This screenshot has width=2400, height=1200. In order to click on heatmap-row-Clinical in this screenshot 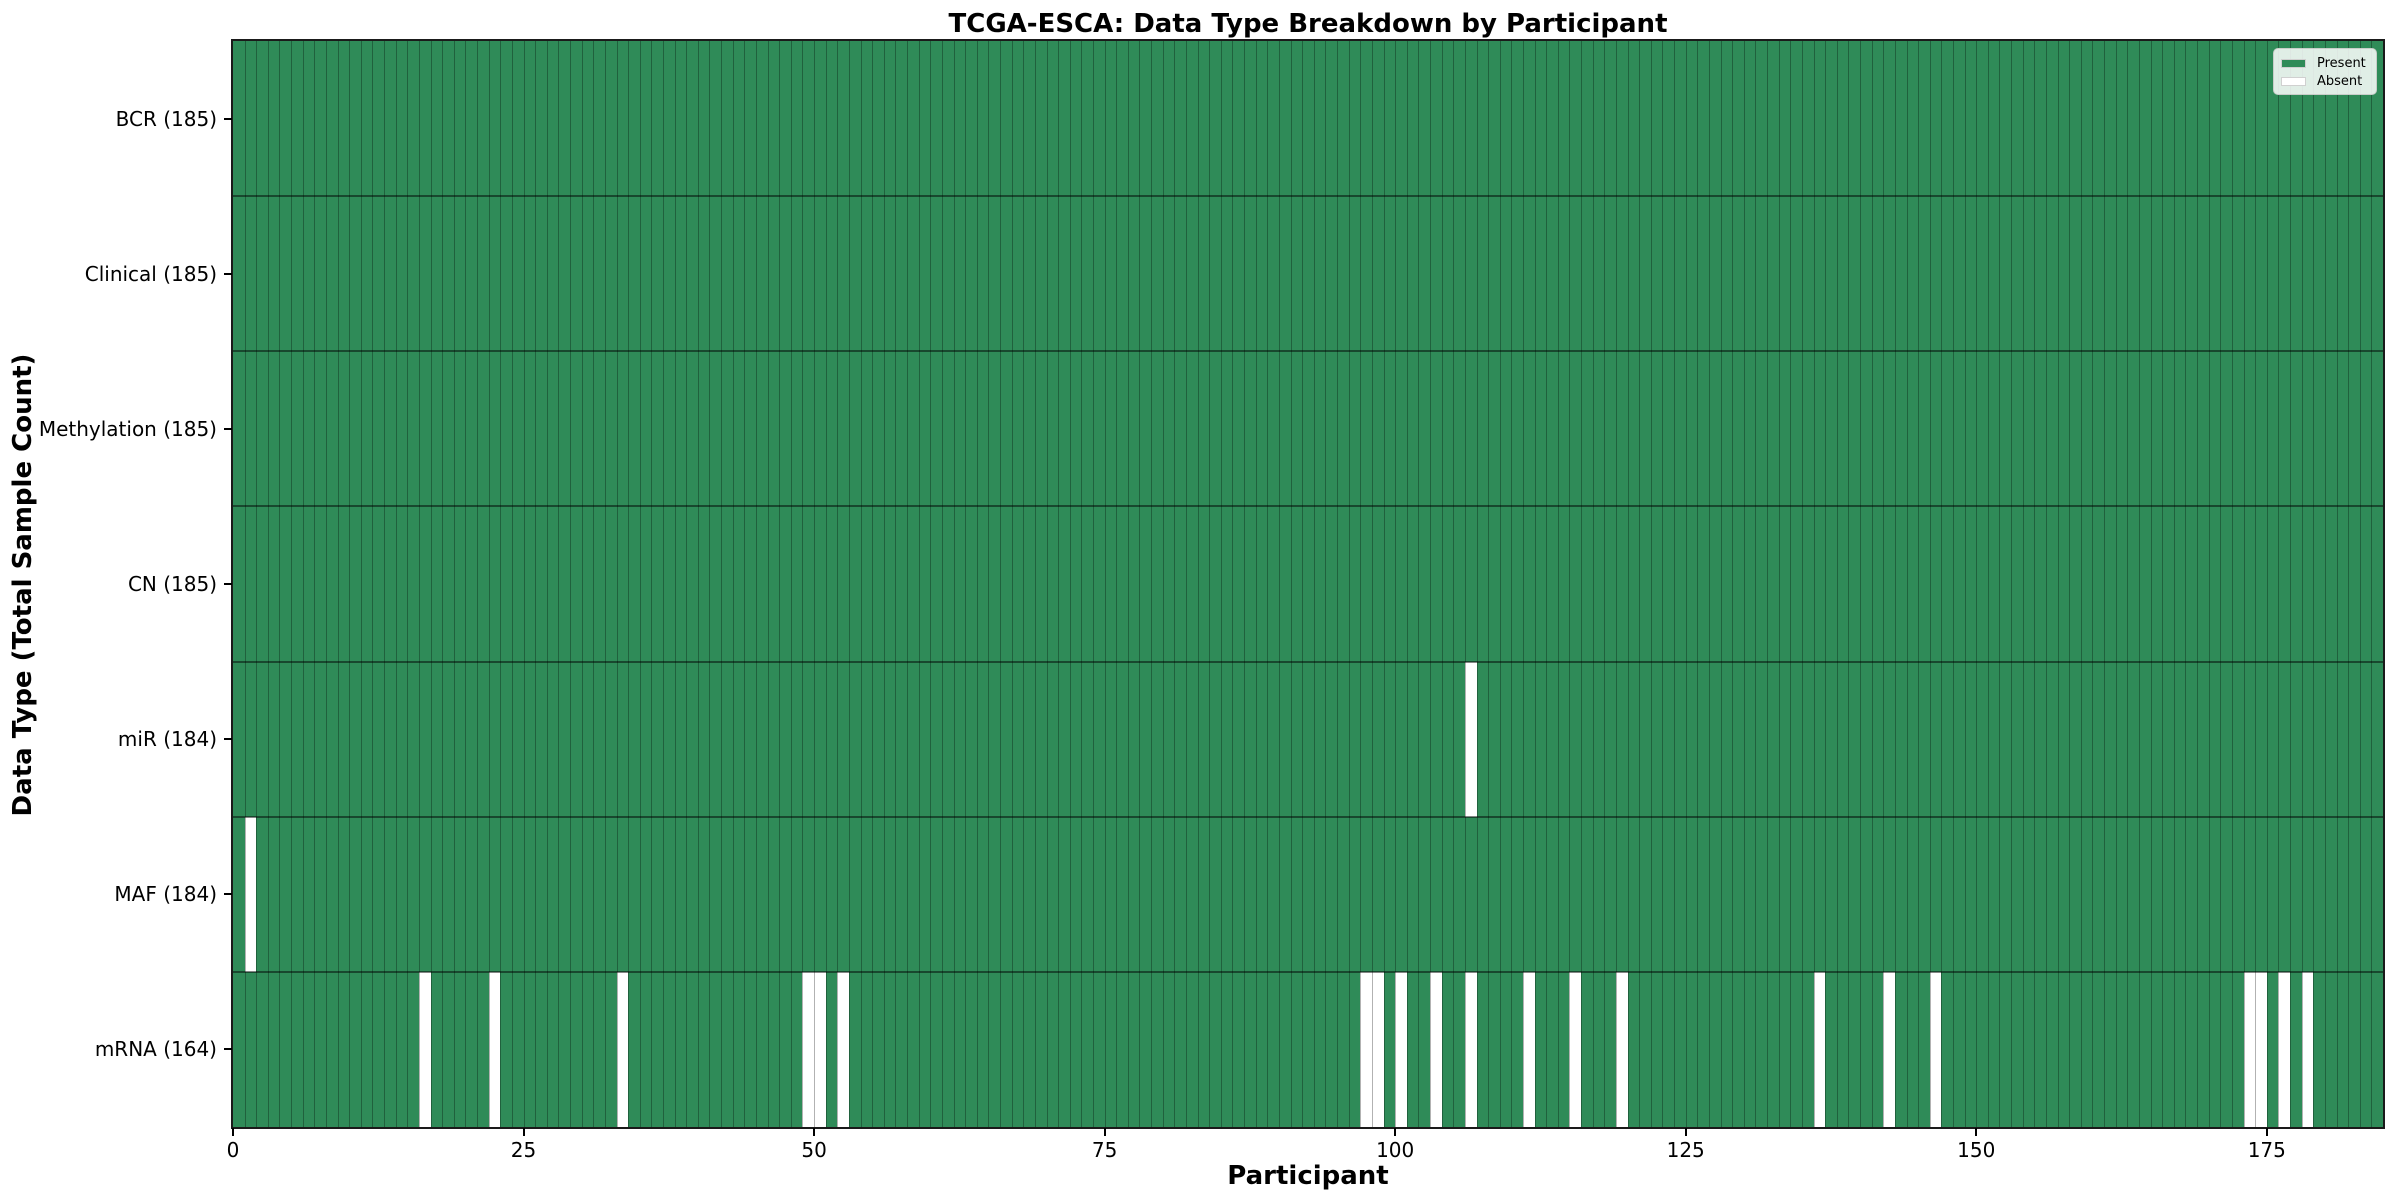, I will do `click(1308, 274)`.